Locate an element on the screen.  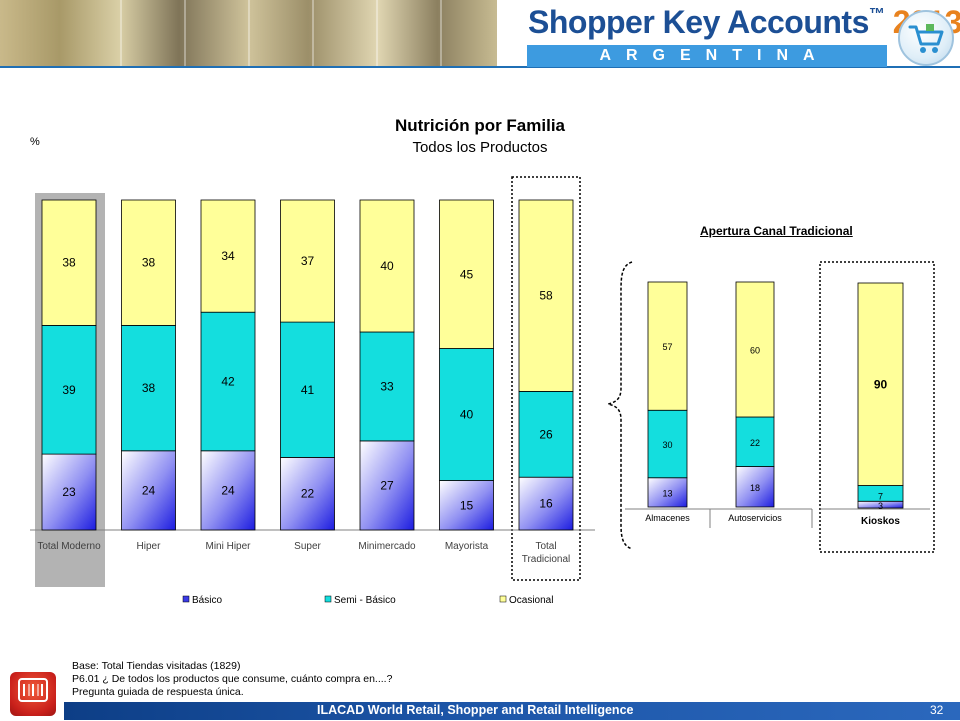
data-label-autoservicios-basico: 18 is located at coordinates (755, 488).